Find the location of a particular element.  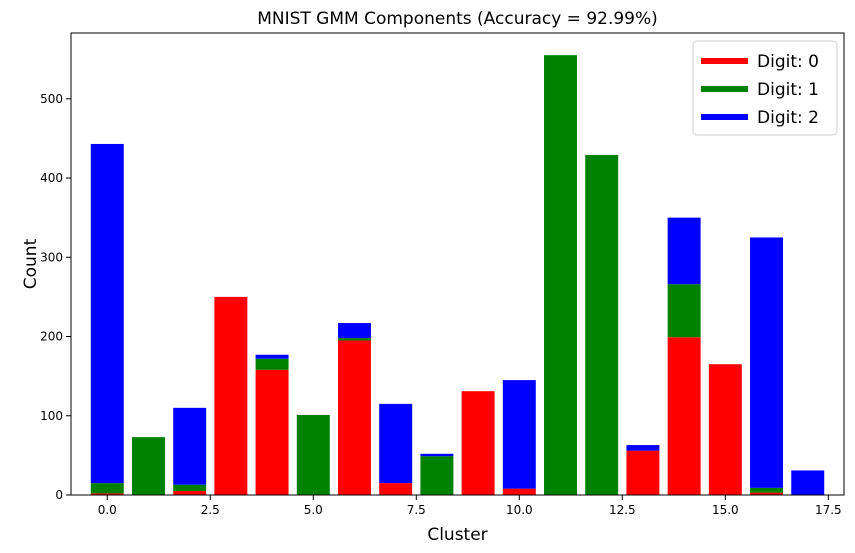

y-tick-label: 400 is located at coordinates (51, 178).